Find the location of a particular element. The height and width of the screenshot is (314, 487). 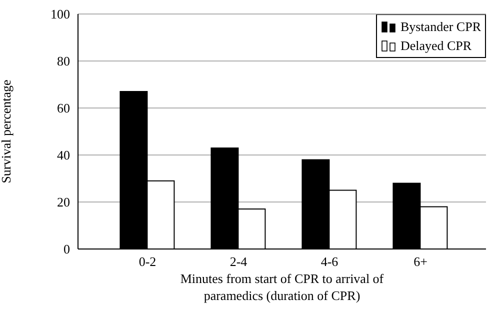

legend-label: Delayed CPR is located at coordinates (436, 46).